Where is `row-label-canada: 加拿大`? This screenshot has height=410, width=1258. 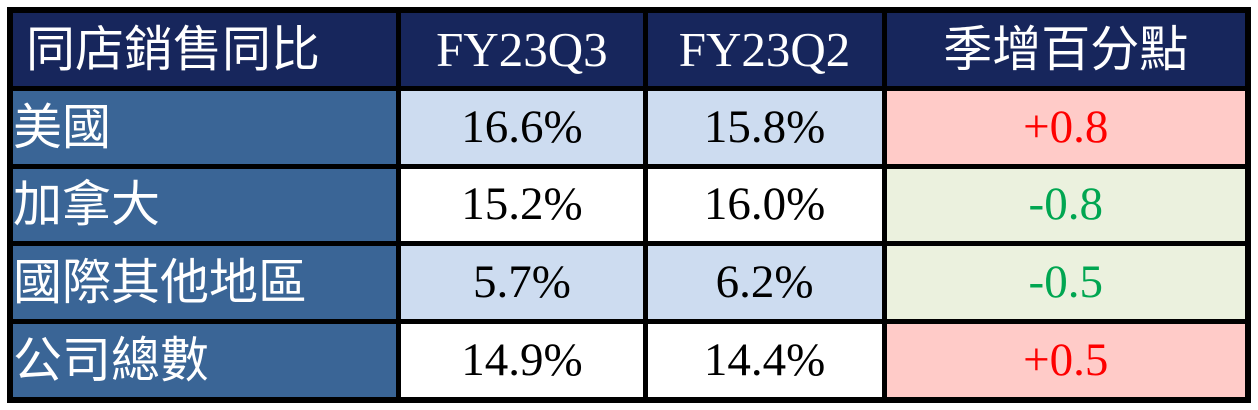
row-label-canada: 加拿大 is located at coordinates (204, 205).